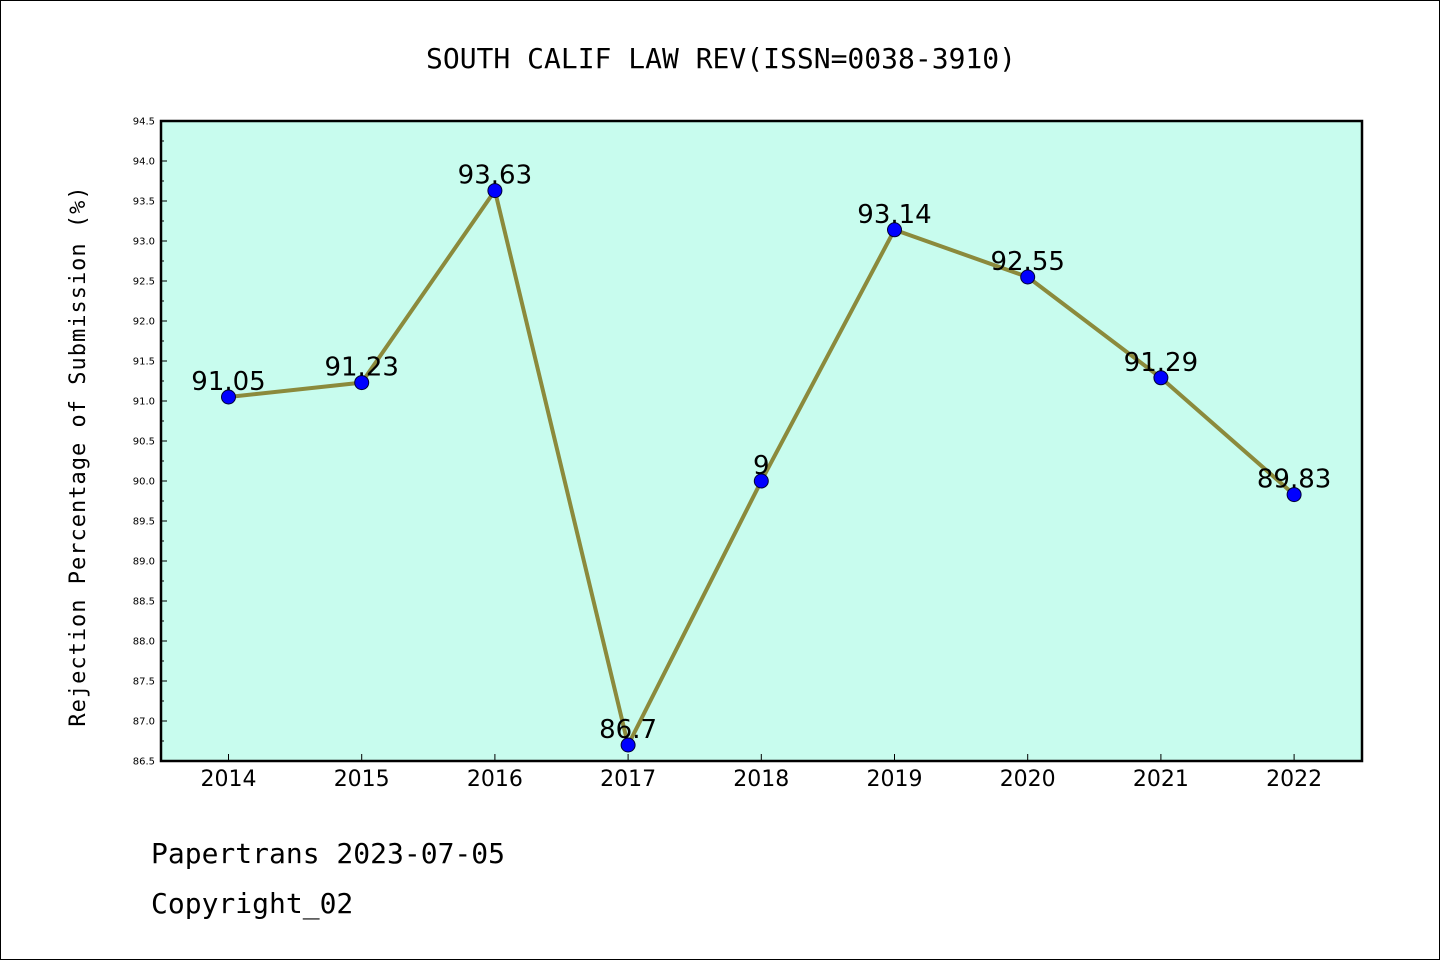 The width and height of the screenshot is (1440, 961). Describe the element at coordinates (628, 730) in the screenshot. I see `data-label: 86.7` at that location.